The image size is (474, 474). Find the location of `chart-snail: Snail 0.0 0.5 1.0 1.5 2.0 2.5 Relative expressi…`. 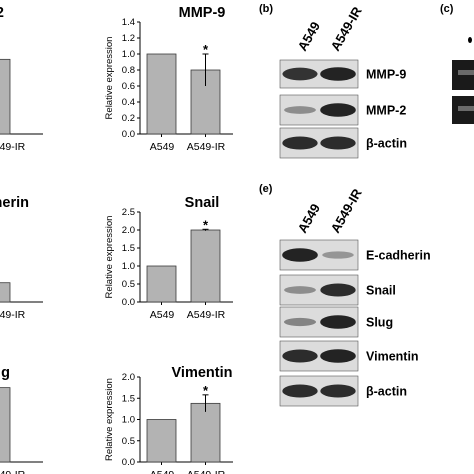

chart-snail: Snail 0.0 0.5 1.0 1.5 2.0 2.5 Relative expressi… is located at coordinates (168, 258).